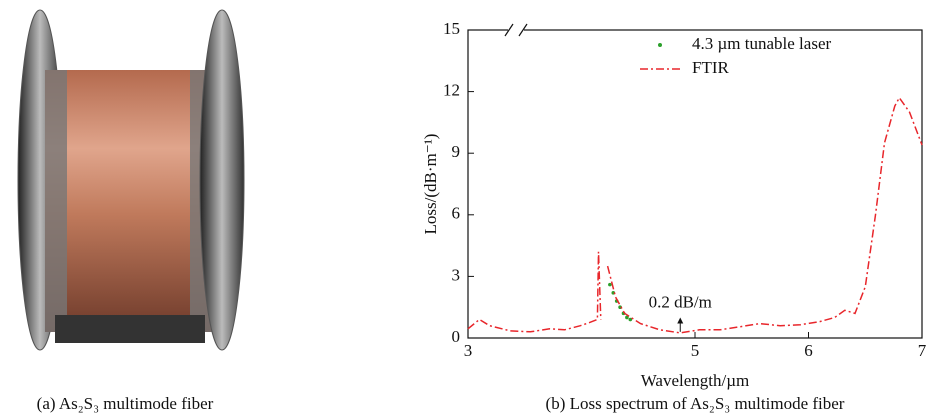  I want to click on y-tick-label: 15, so click(451, 28).